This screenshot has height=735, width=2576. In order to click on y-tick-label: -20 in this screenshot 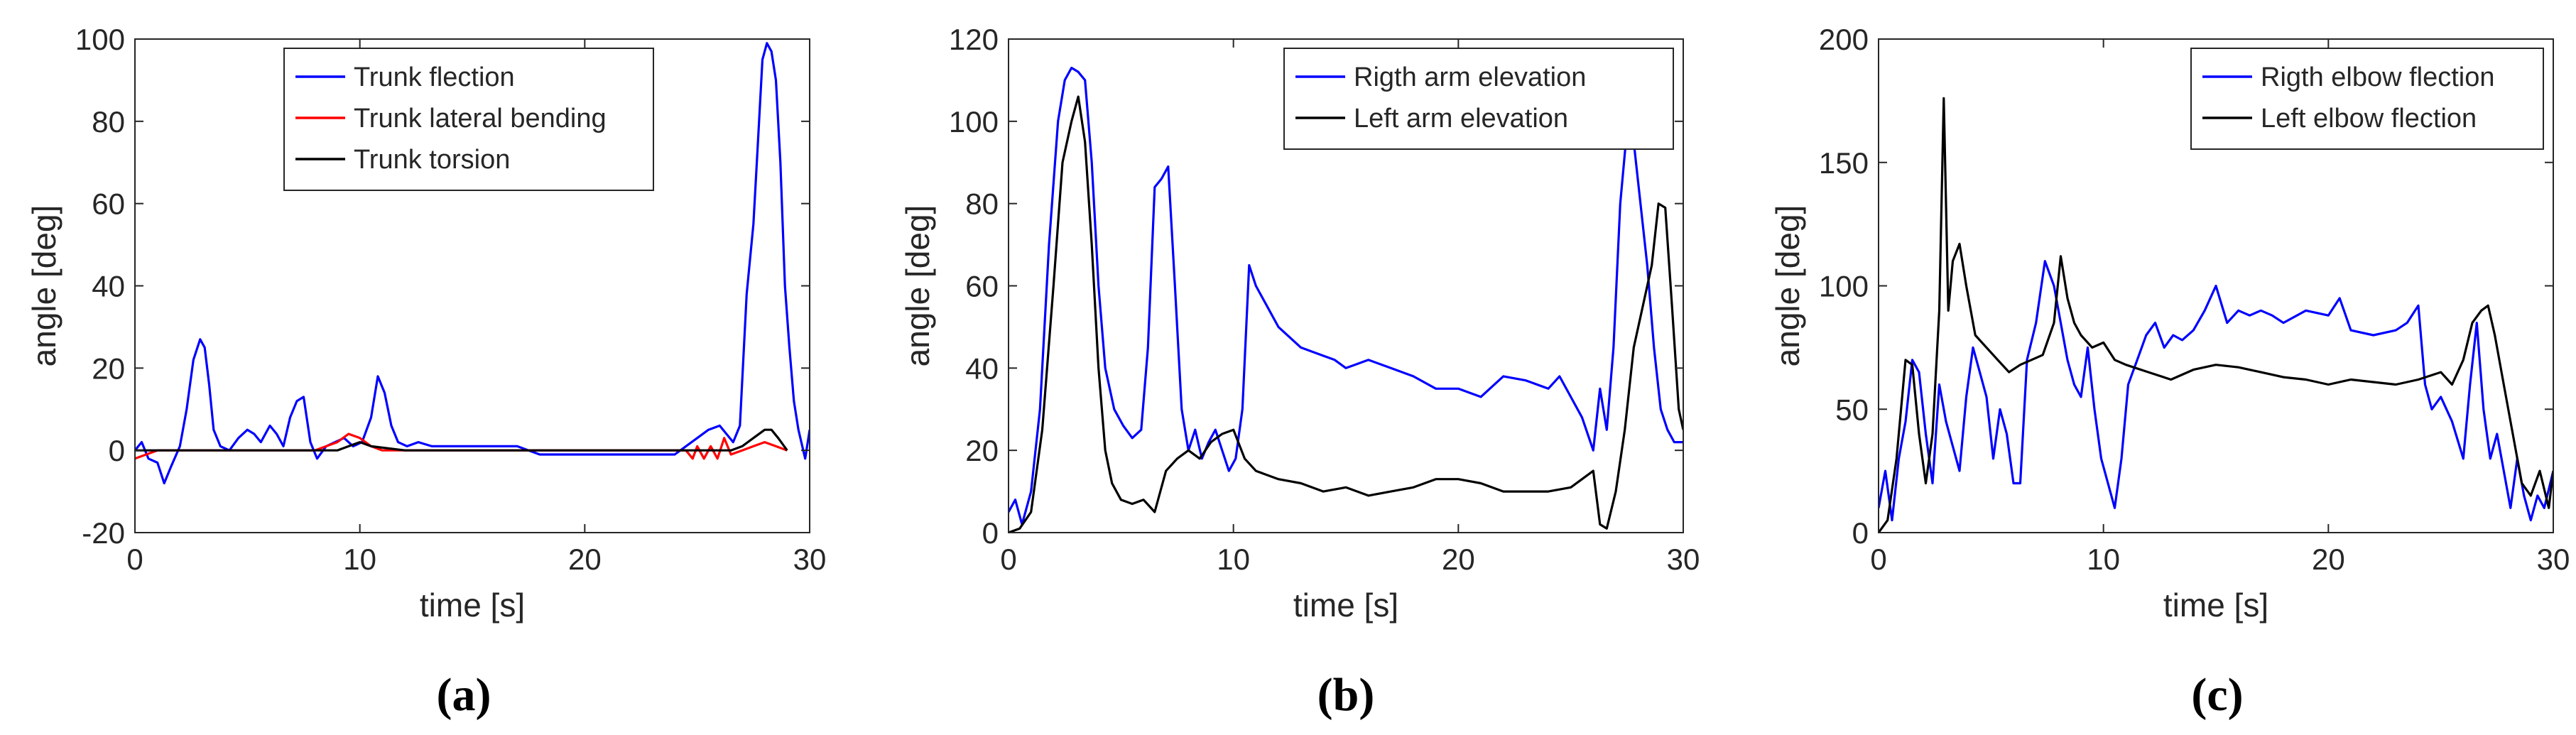, I will do `click(104, 533)`.